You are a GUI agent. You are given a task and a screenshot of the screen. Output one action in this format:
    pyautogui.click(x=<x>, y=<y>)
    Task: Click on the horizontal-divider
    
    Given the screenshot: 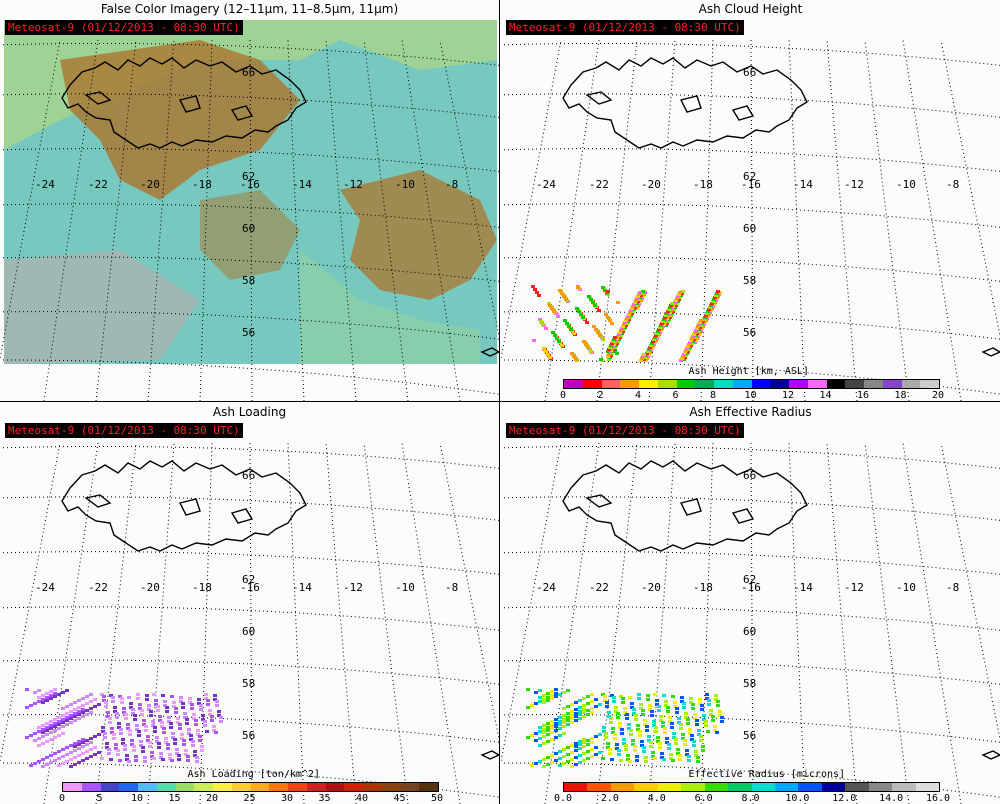 What is the action you would take?
    pyautogui.click(x=500, y=401)
    